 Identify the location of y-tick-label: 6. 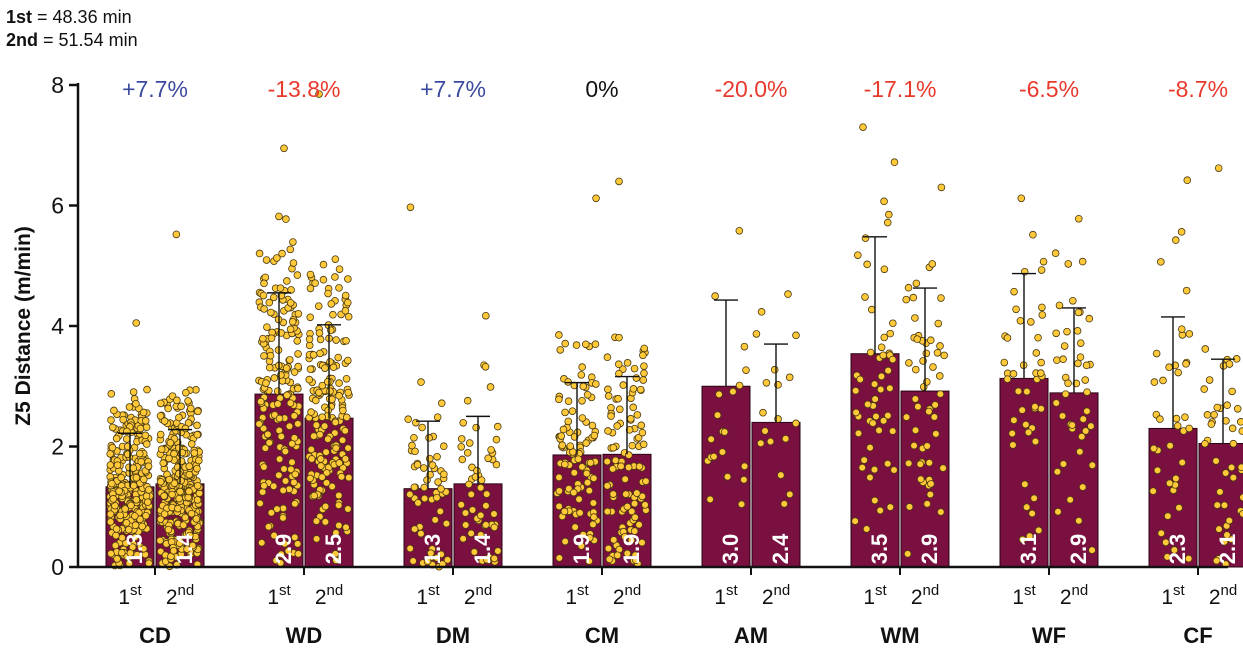
(57, 206).